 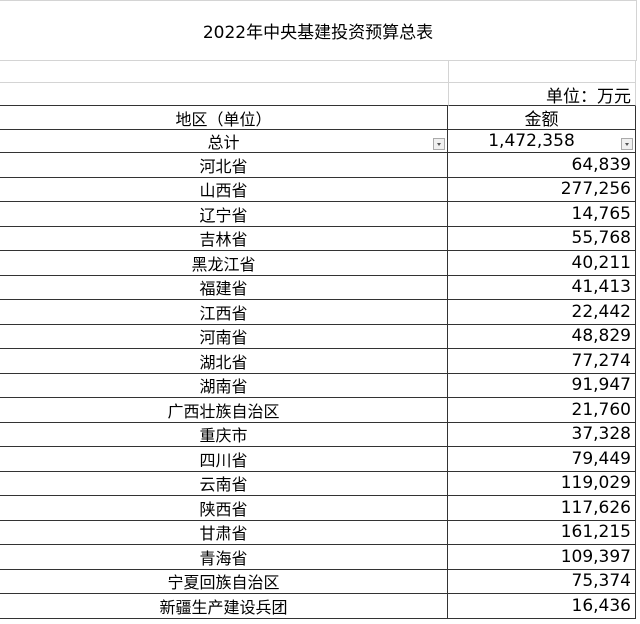 What do you see at coordinates (542, 532) in the screenshot?
I see `amount-cell: 161,215` at bounding box center [542, 532].